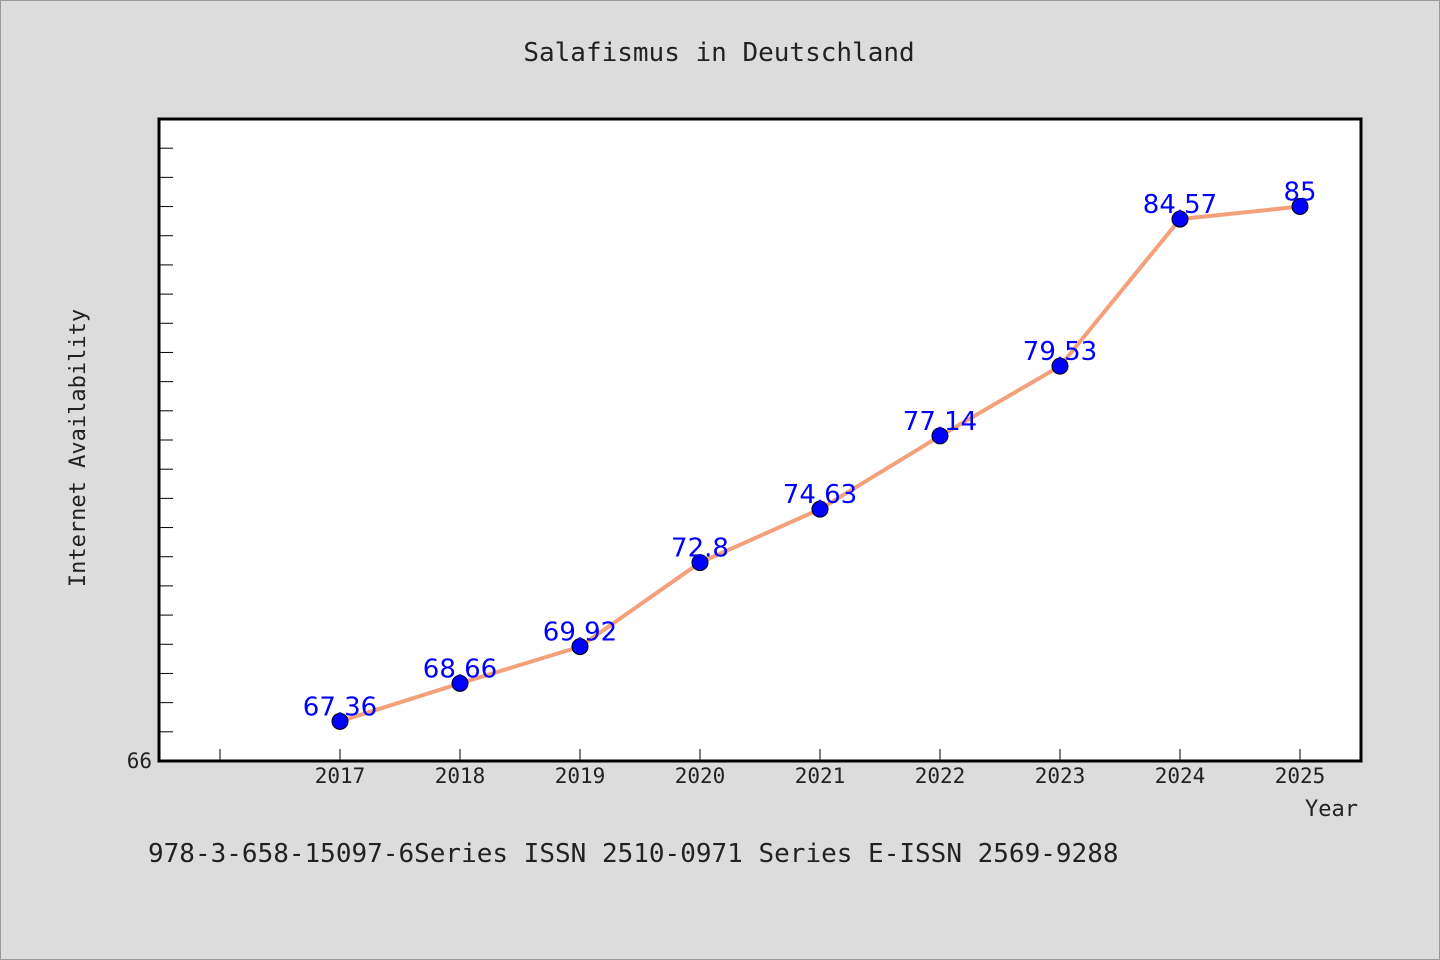 This screenshot has width=1440, height=960. Describe the element at coordinates (940, 776) in the screenshot. I see `x-tick-label: 2022` at that location.